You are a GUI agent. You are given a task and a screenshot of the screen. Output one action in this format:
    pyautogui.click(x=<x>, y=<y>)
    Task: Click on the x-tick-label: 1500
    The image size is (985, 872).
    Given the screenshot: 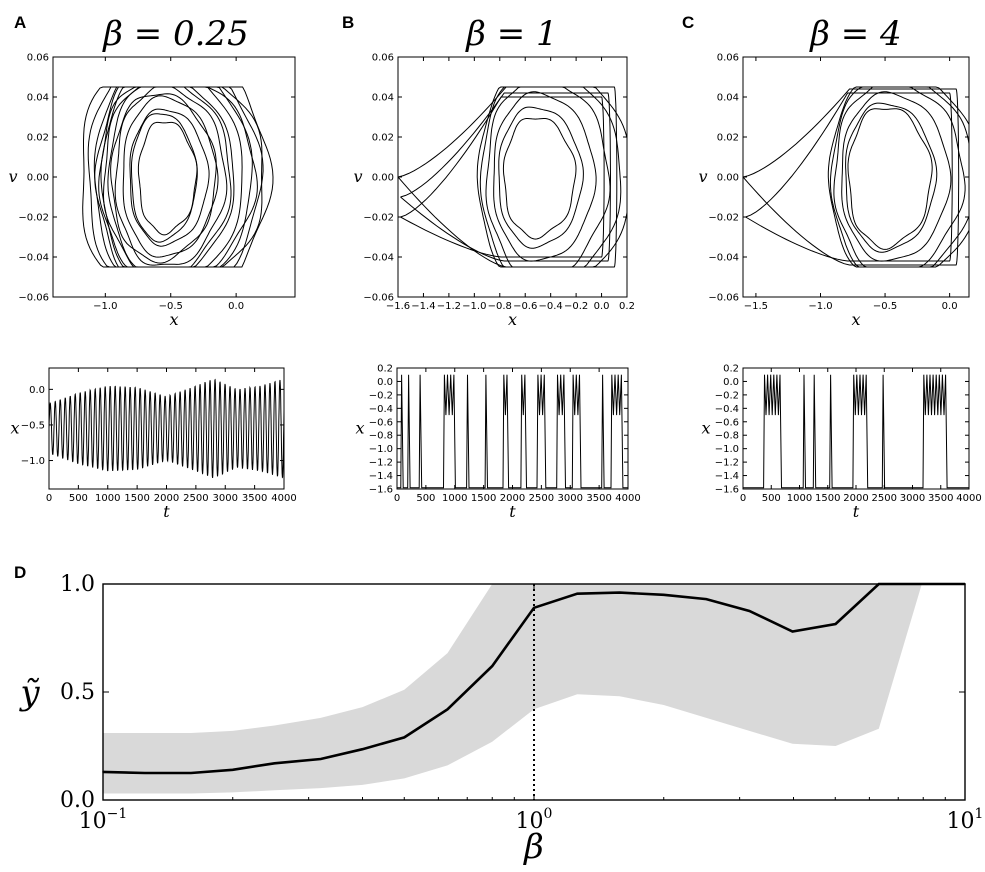 What is the action you would take?
    pyautogui.click(x=827, y=498)
    